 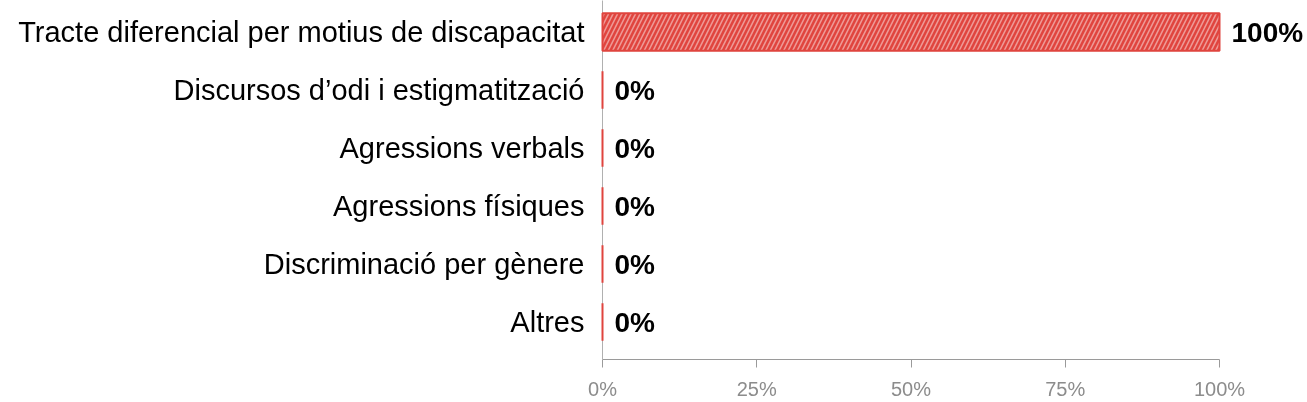 What do you see at coordinates (459, 206) in the screenshot?
I see `y-tick-label: Agressions físiques` at bounding box center [459, 206].